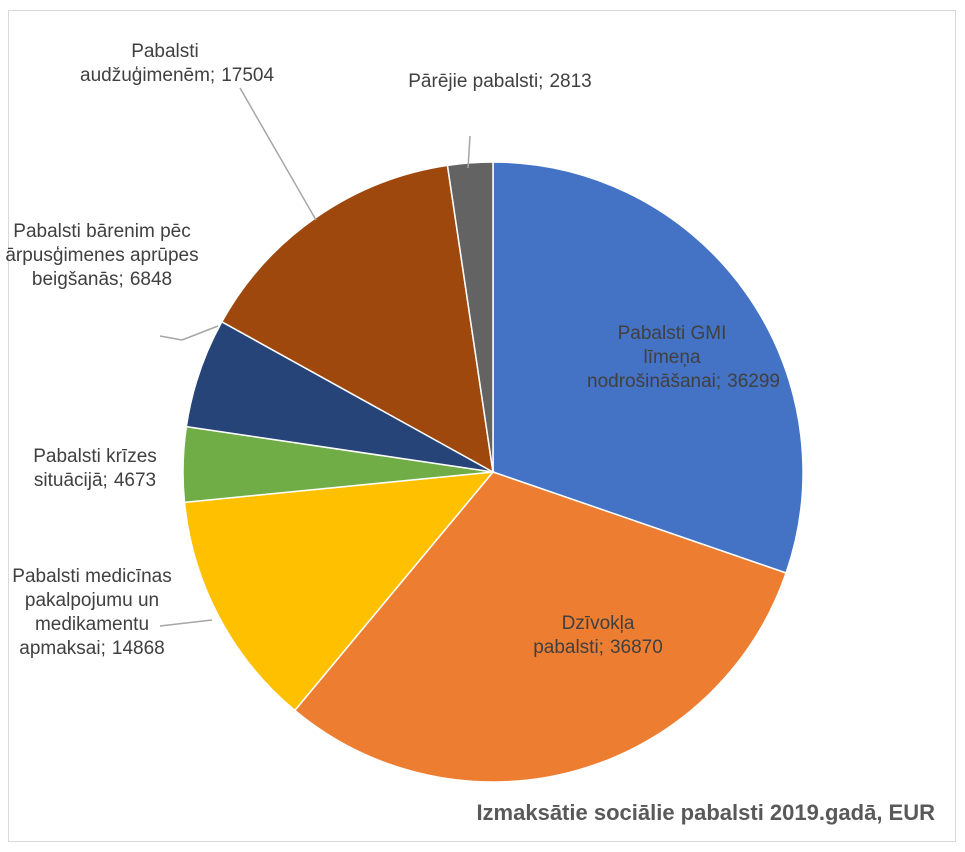 Image resolution: width=965 pixels, height=852 pixels. I want to click on label-category: Pabalsti krīzes situācijā;, so click(95, 468).